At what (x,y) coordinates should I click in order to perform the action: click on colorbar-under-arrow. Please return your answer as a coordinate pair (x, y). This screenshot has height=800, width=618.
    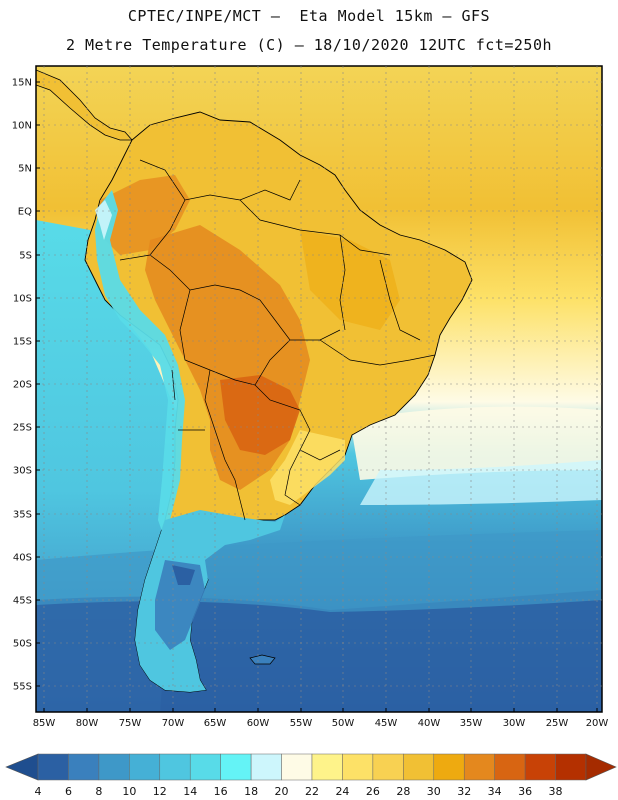
    Looking at the image, I should click on (22, 767).